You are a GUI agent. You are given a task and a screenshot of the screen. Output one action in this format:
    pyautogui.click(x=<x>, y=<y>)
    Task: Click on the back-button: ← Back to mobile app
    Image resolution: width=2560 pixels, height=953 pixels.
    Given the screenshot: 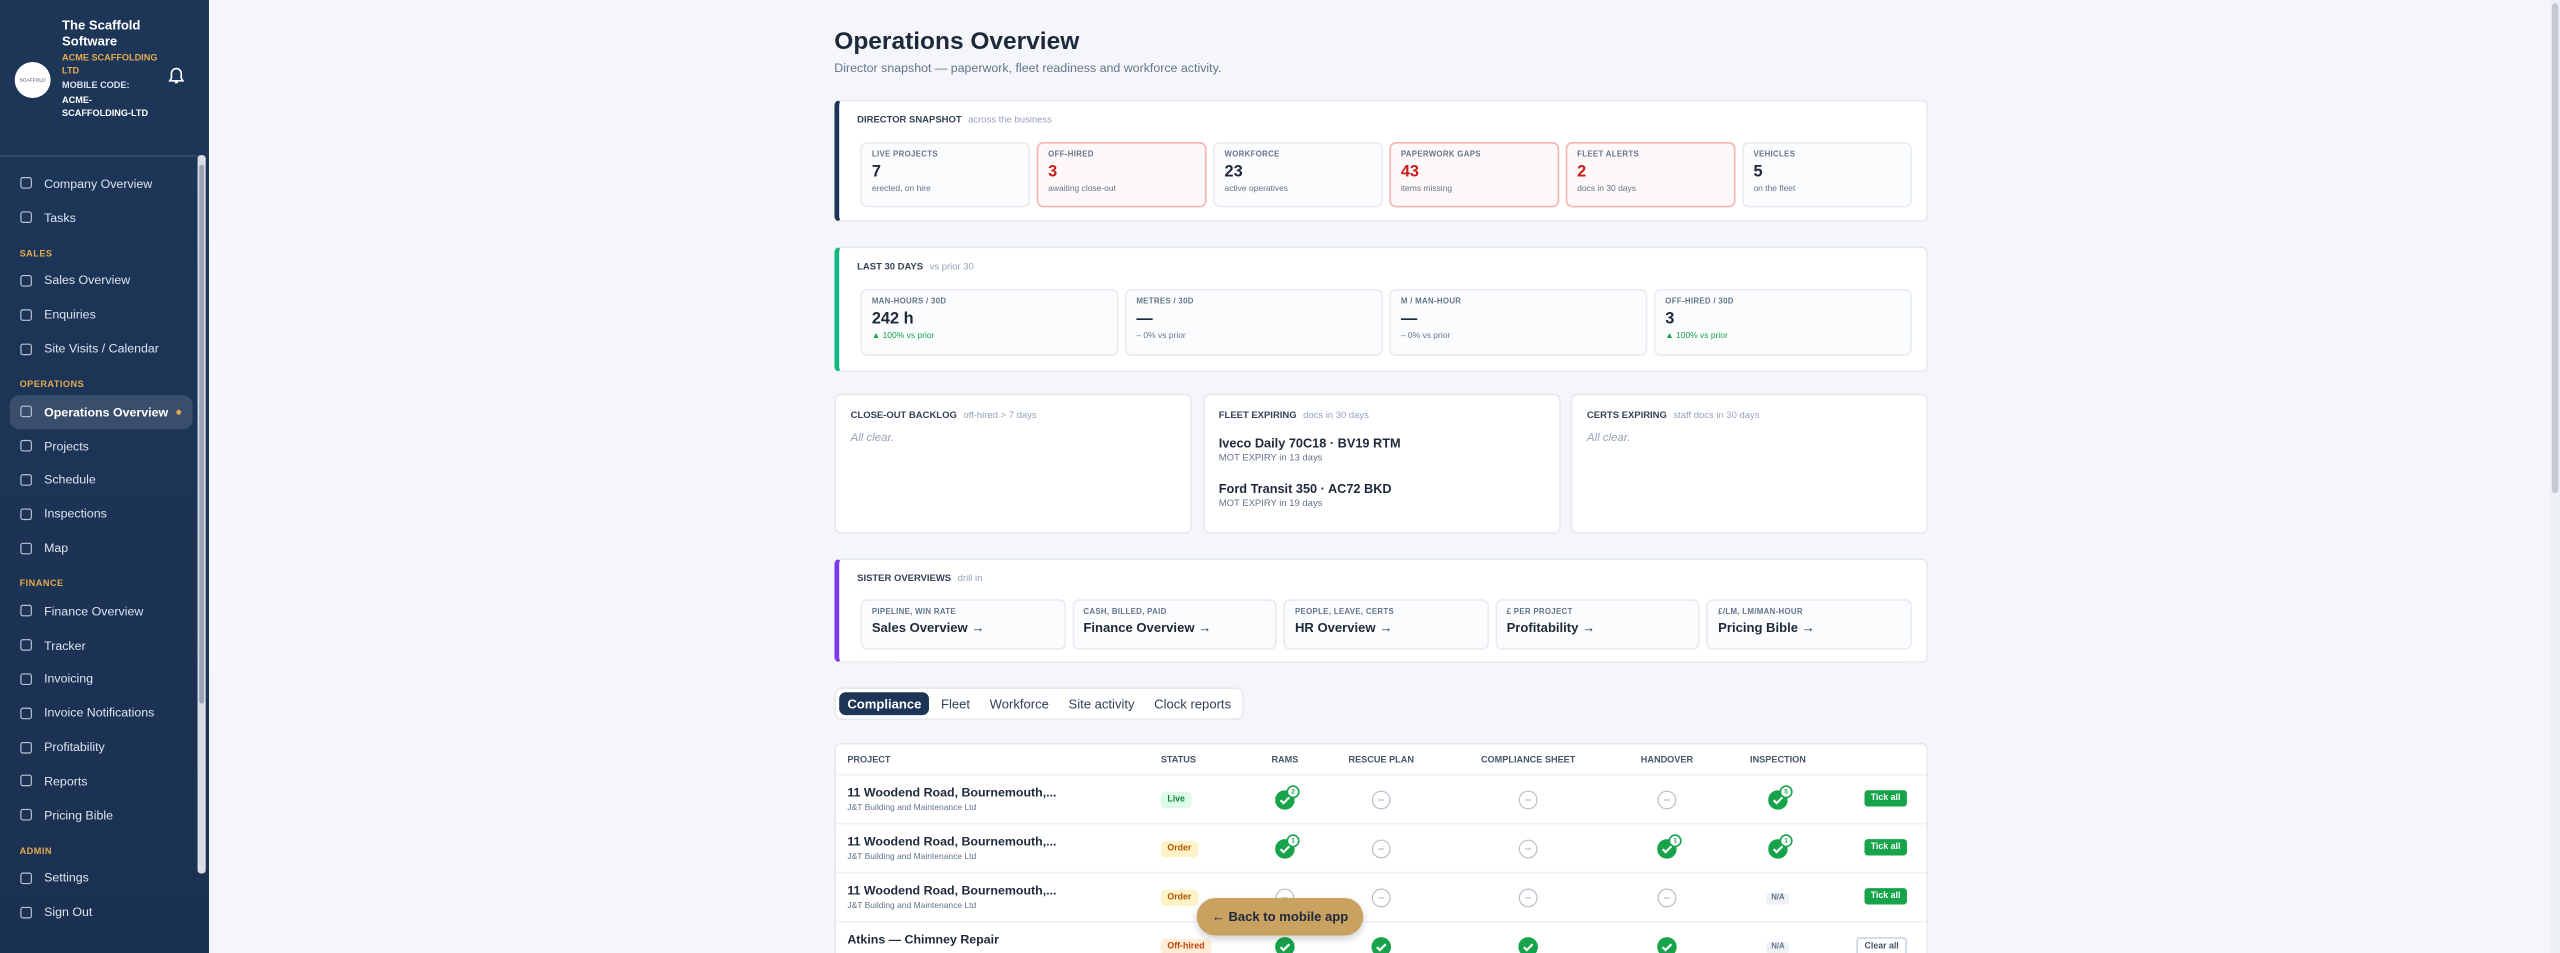 What is the action you would take?
    pyautogui.click(x=1280, y=916)
    